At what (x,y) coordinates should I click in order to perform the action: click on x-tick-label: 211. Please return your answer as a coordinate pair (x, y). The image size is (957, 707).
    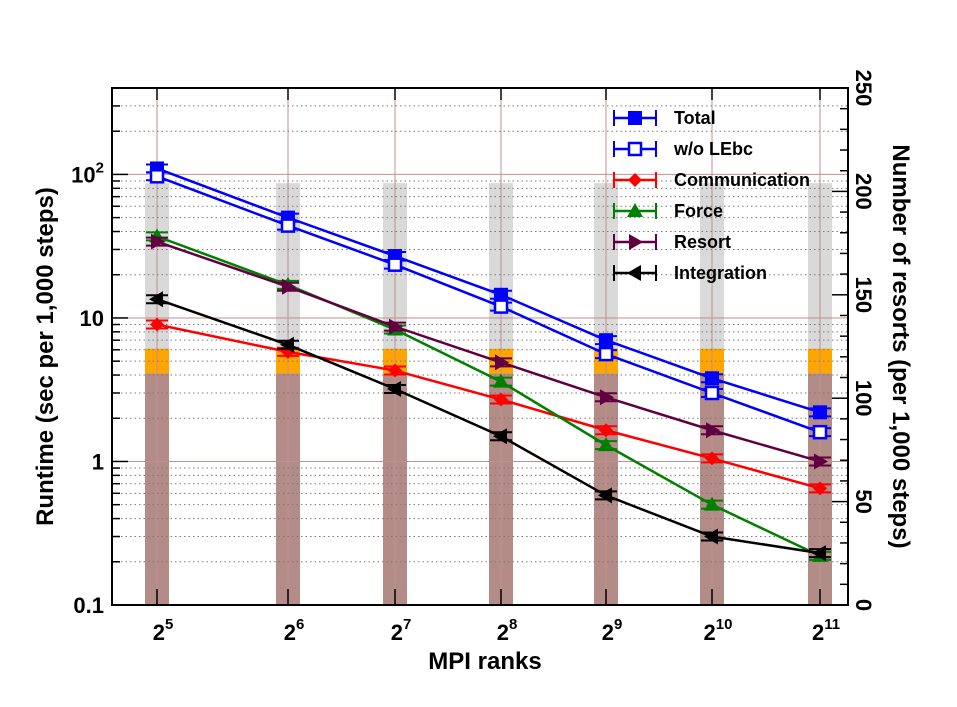
    Looking at the image, I should click on (826, 630).